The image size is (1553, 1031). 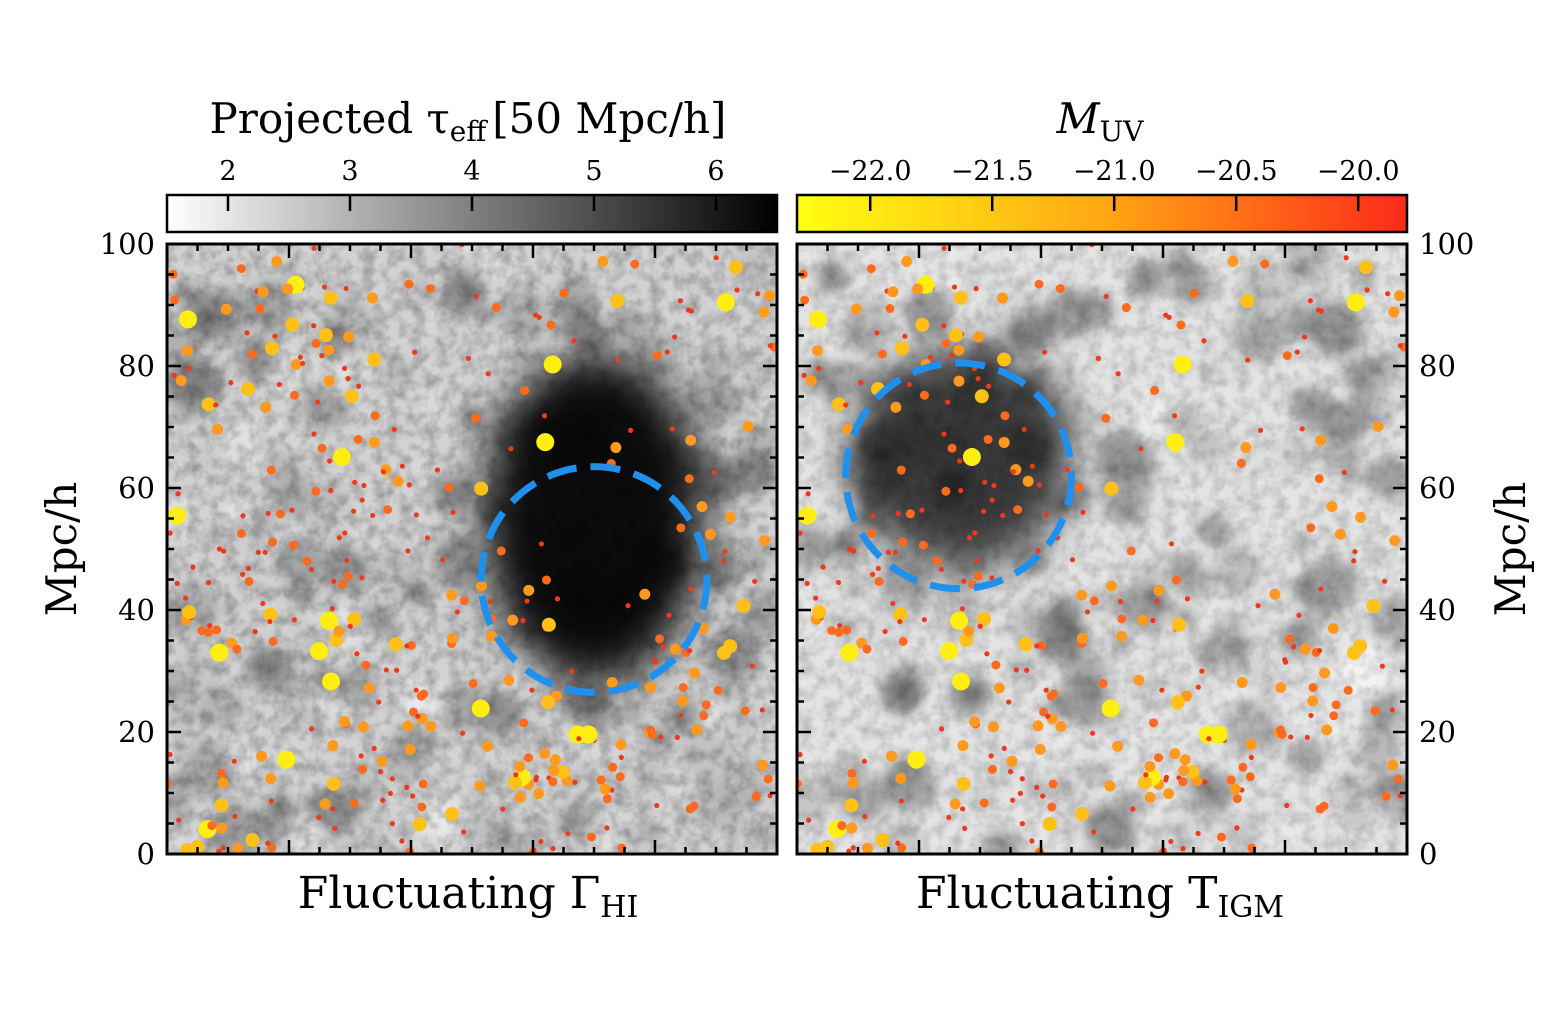 I want to click on y-tick-label: 40, so click(x=136, y=610).